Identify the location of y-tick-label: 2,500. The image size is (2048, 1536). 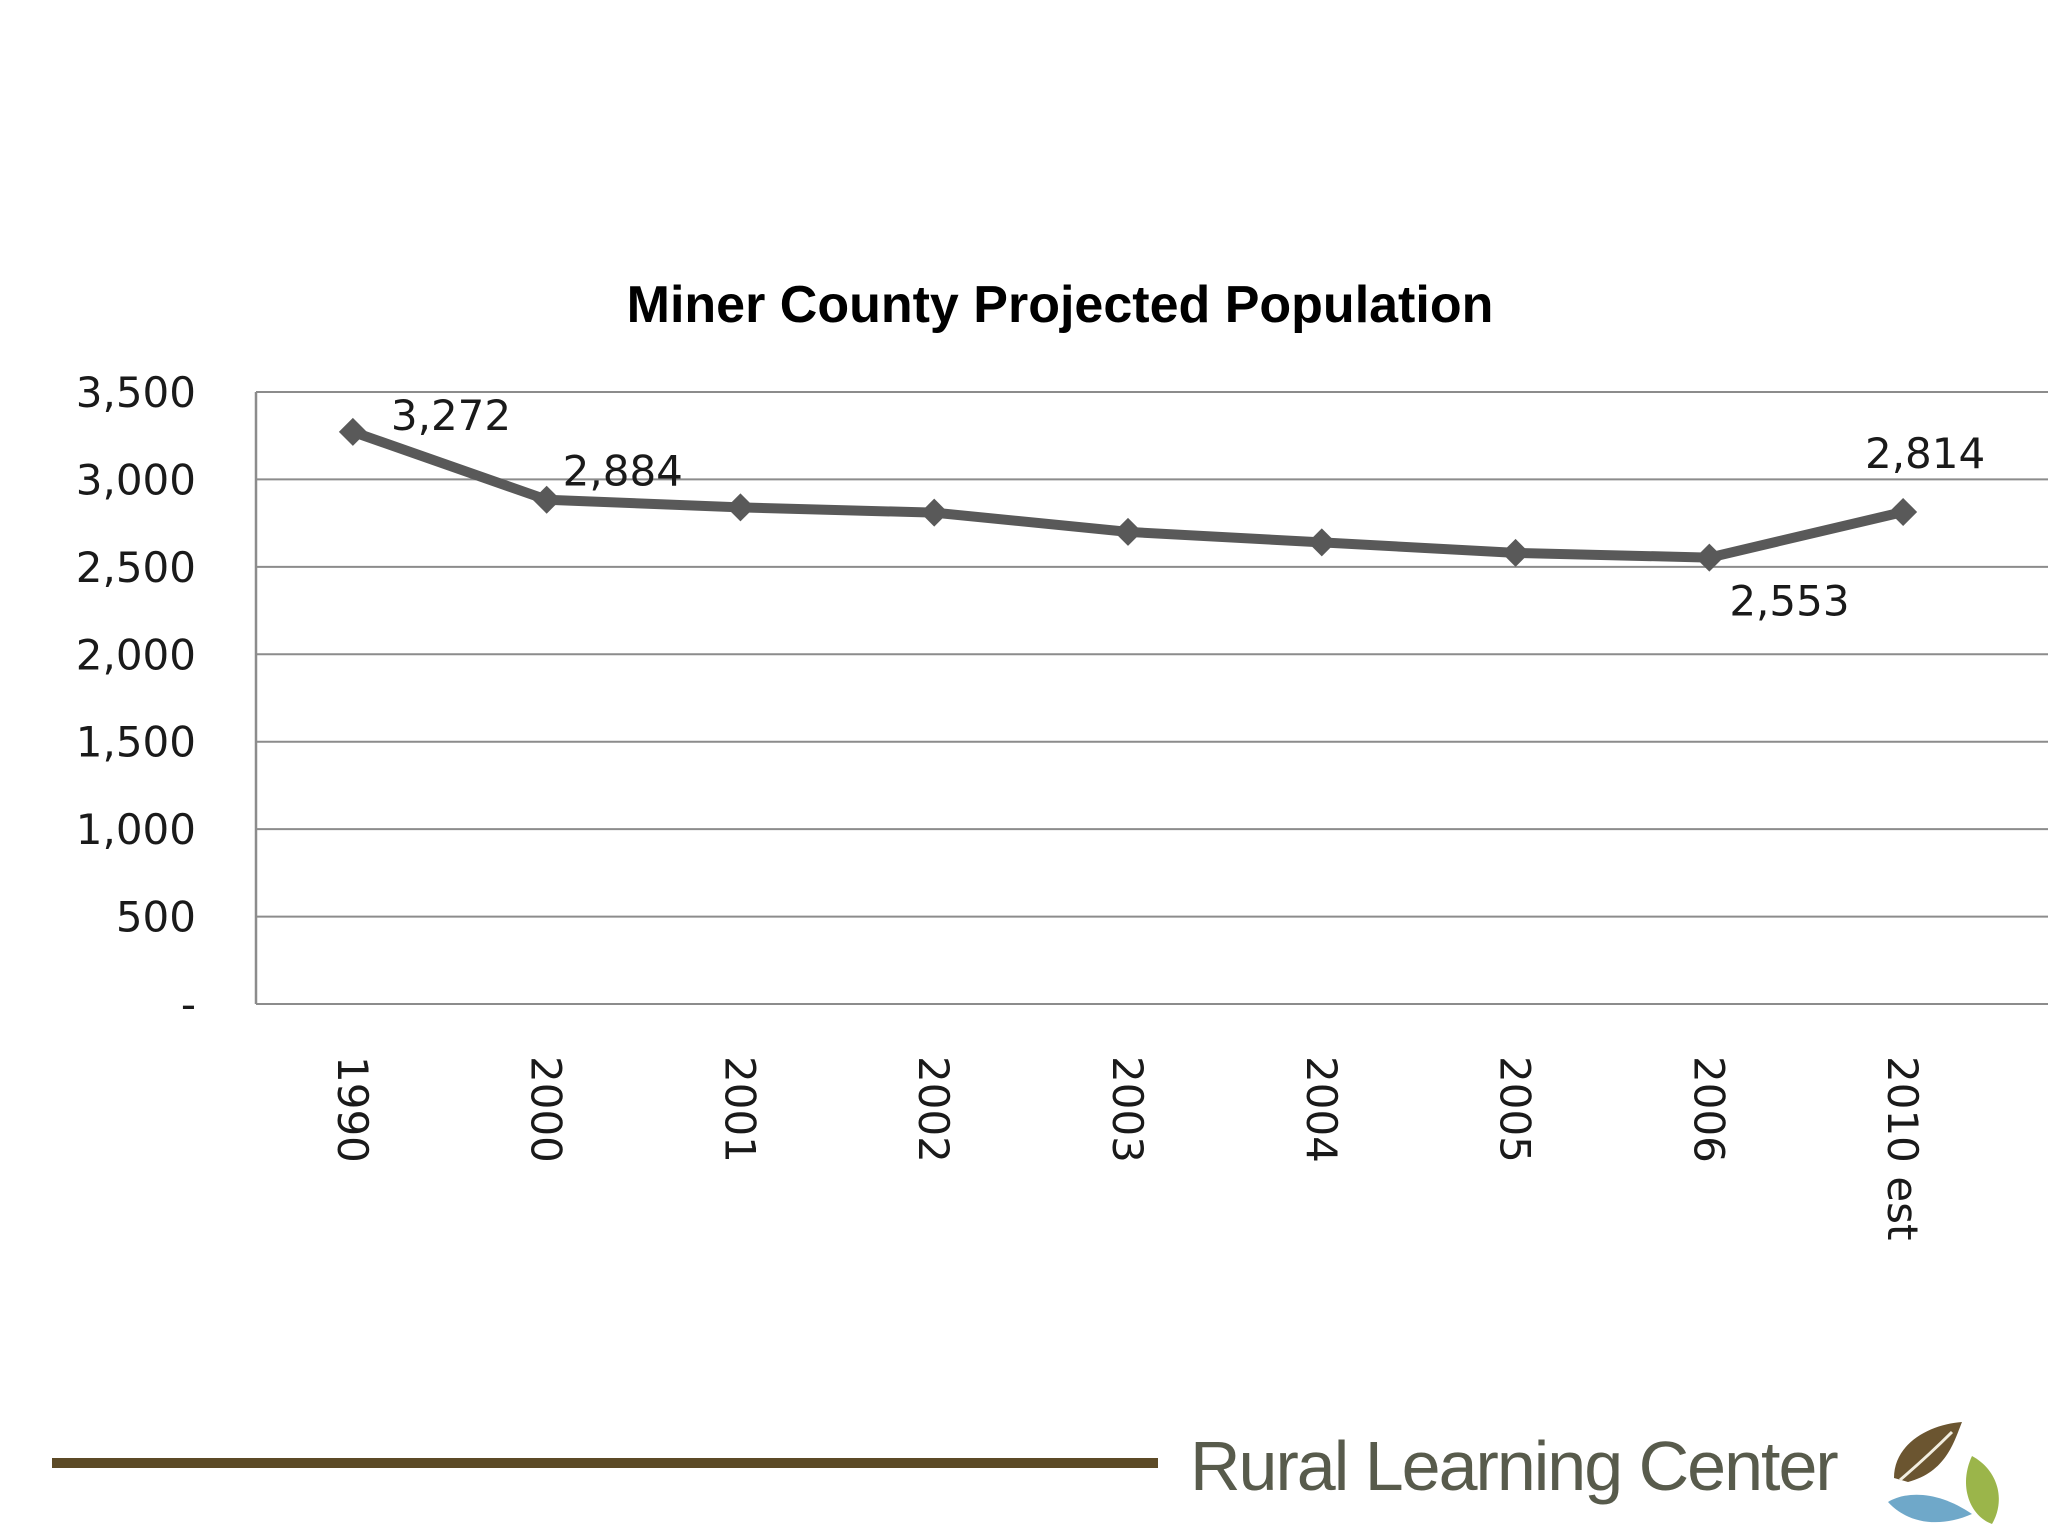
(136, 567).